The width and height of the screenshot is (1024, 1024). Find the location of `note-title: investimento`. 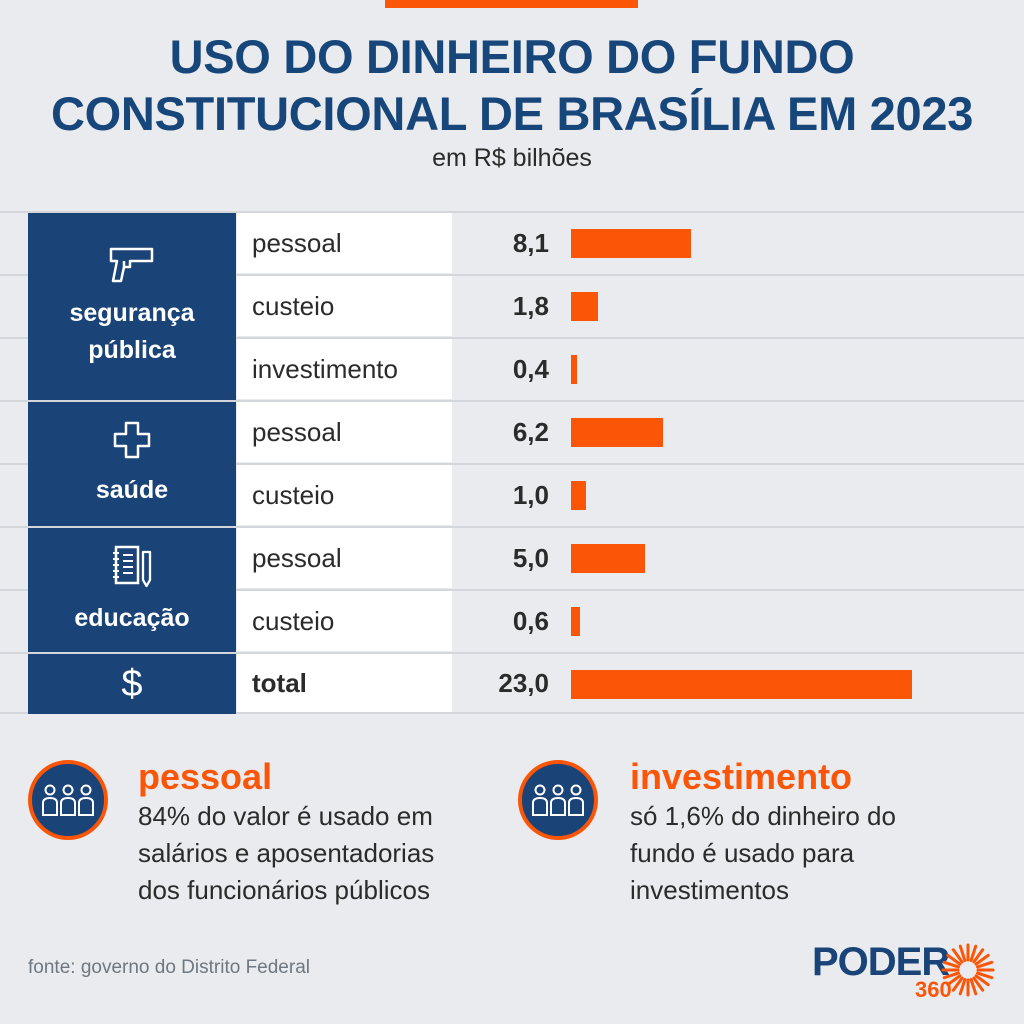

note-title: investimento is located at coordinates (741, 776).